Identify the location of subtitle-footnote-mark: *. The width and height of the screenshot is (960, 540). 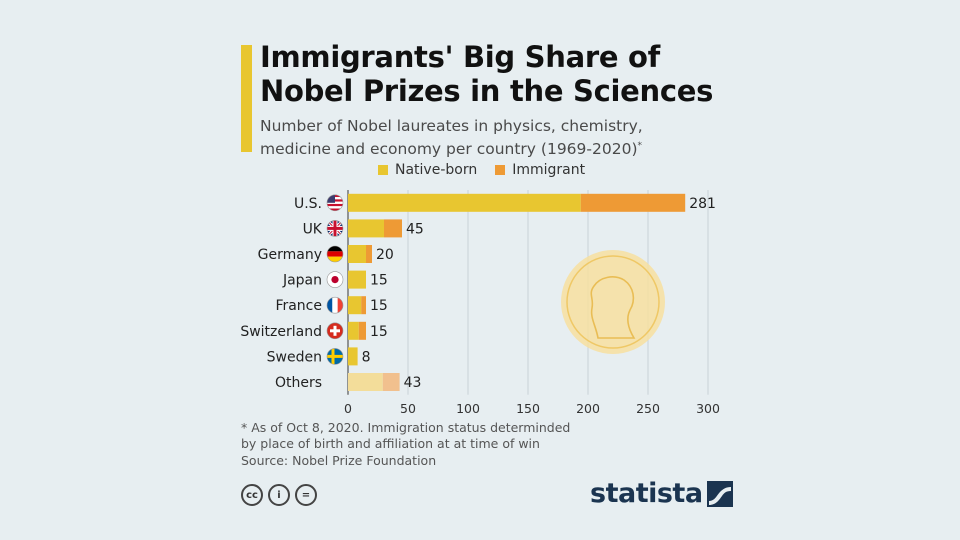
(640, 146).